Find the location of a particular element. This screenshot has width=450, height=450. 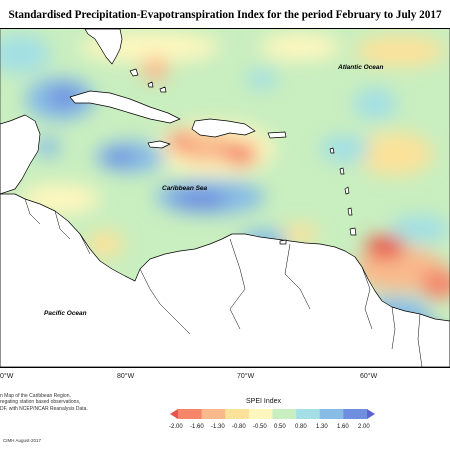

caribbean-sea-label: Caribbean Sea is located at coordinates (185, 188).